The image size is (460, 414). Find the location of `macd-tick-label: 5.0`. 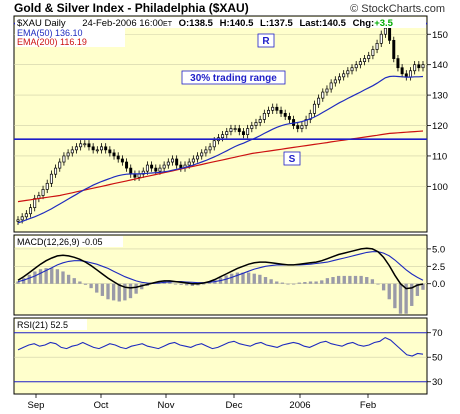

macd-tick-label: 5.0 is located at coordinates (438, 249).